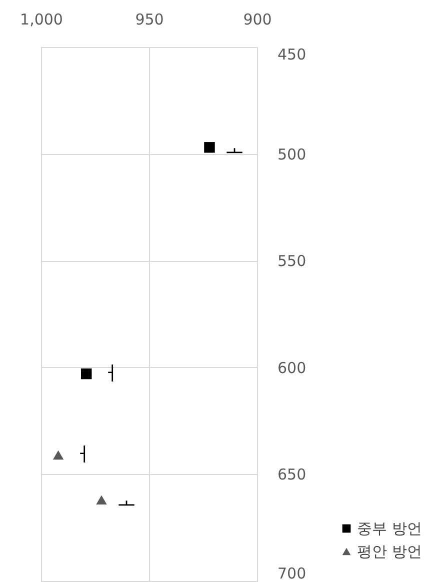  Describe the element at coordinates (149, 19) in the screenshot. I see `x-tick-label: 950` at that location.